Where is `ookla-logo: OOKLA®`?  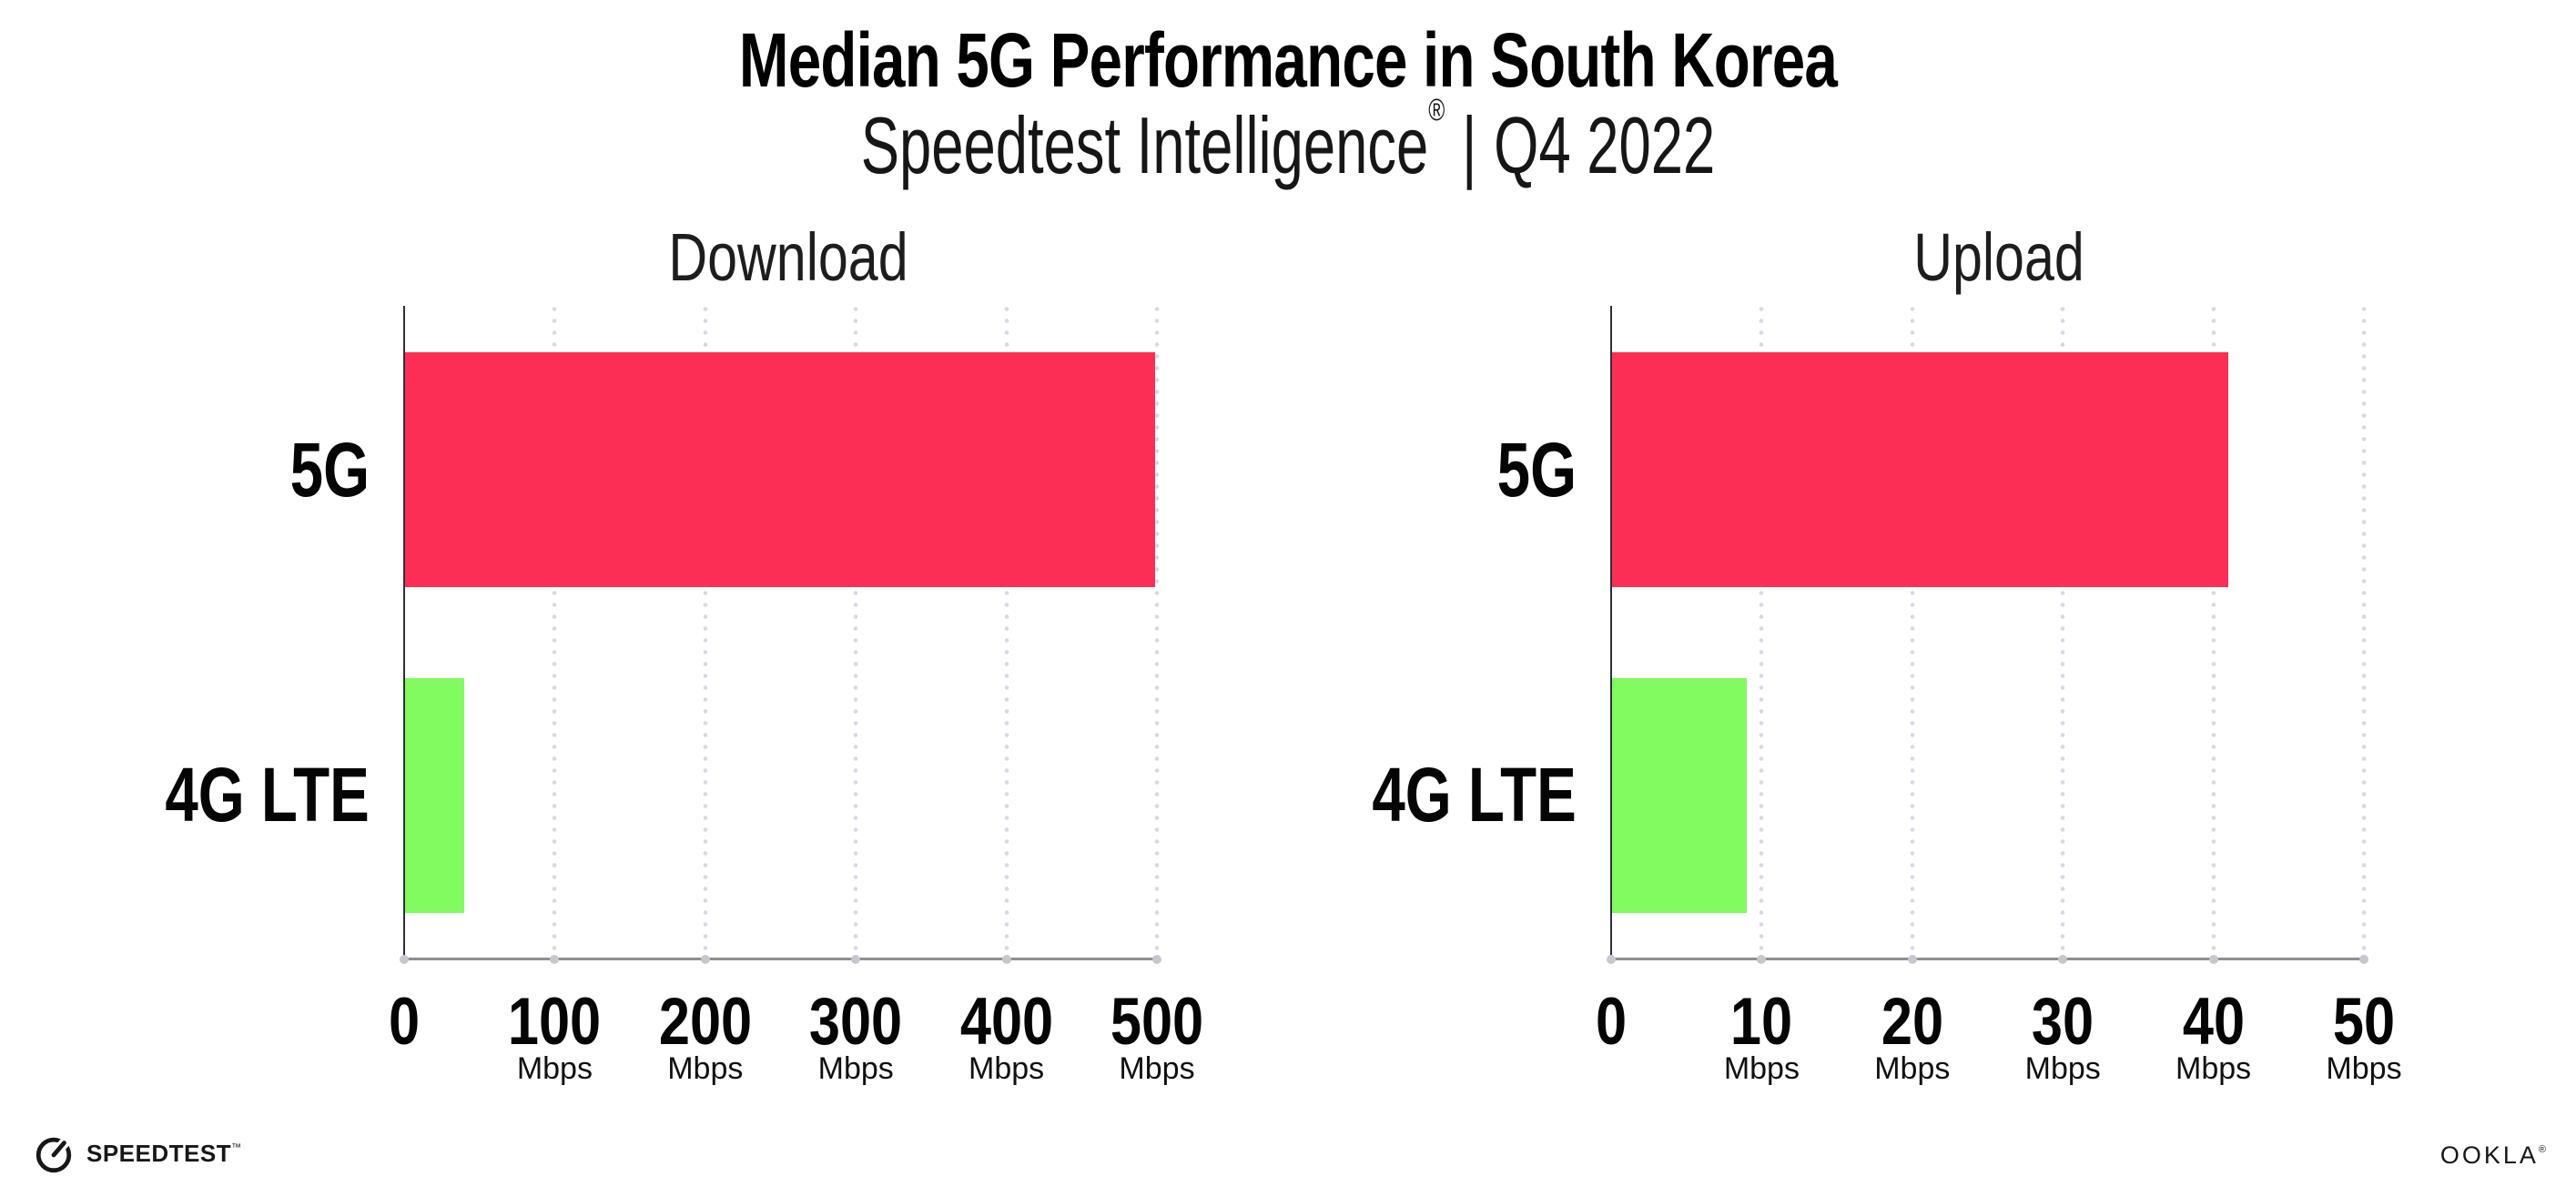
ookla-logo: OOKLA® is located at coordinates (2493, 1156).